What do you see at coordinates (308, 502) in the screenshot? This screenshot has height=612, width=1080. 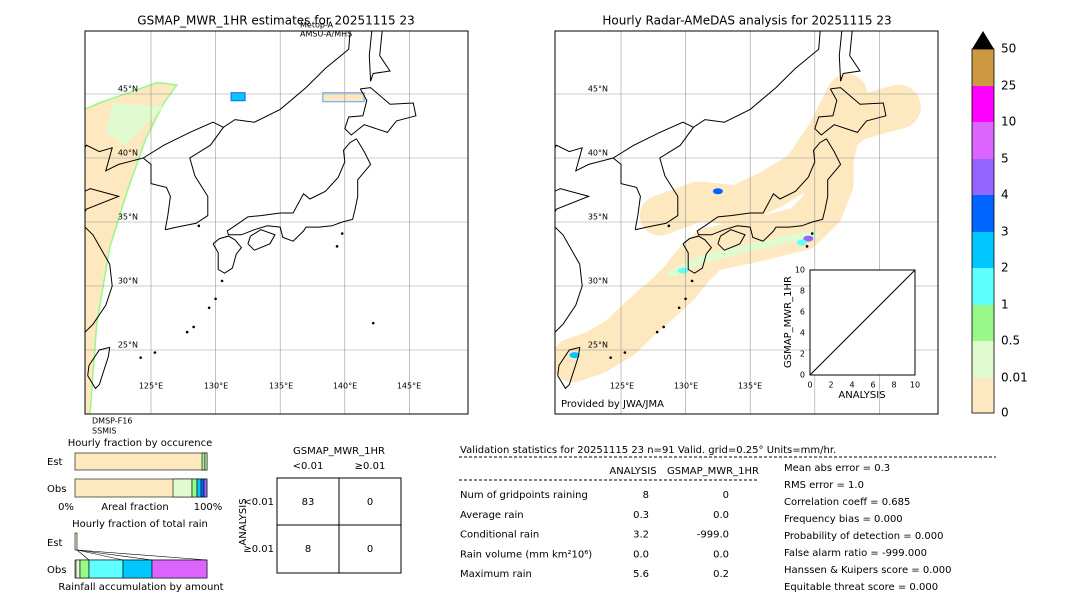 I see `label: 83` at bounding box center [308, 502].